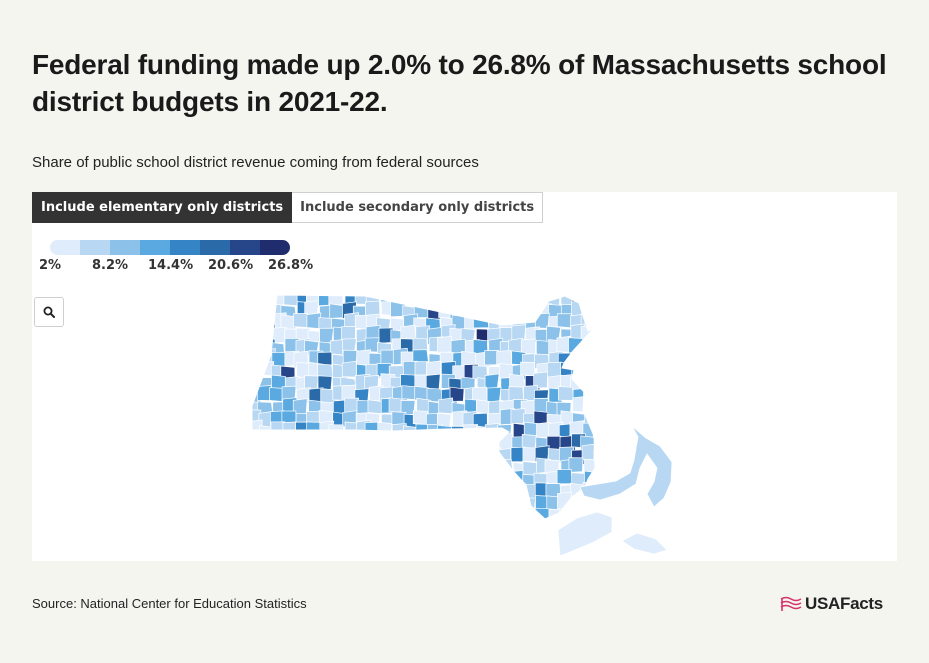  What do you see at coordinates (418, 207) in the screenshot?
I see `tab-secondary-only: Include secondary only districts` at bounding box center [418, 207].